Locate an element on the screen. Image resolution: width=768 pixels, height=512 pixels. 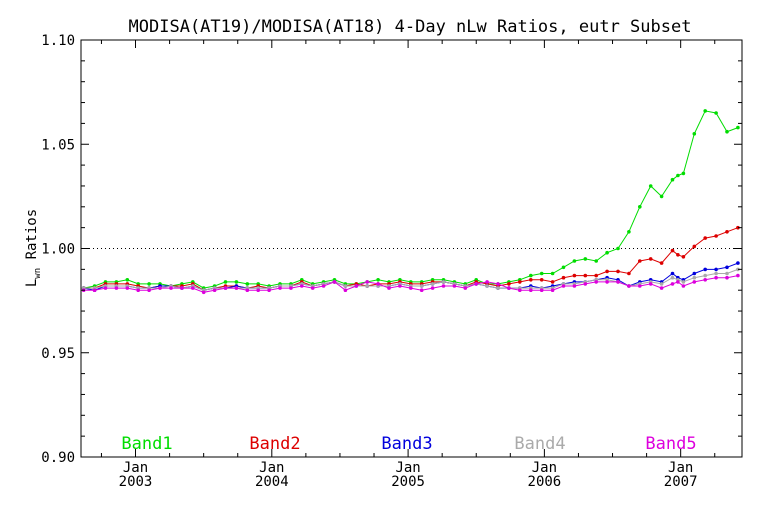
x-tick-year-label: 2004 is located at coordinates (272, 482).